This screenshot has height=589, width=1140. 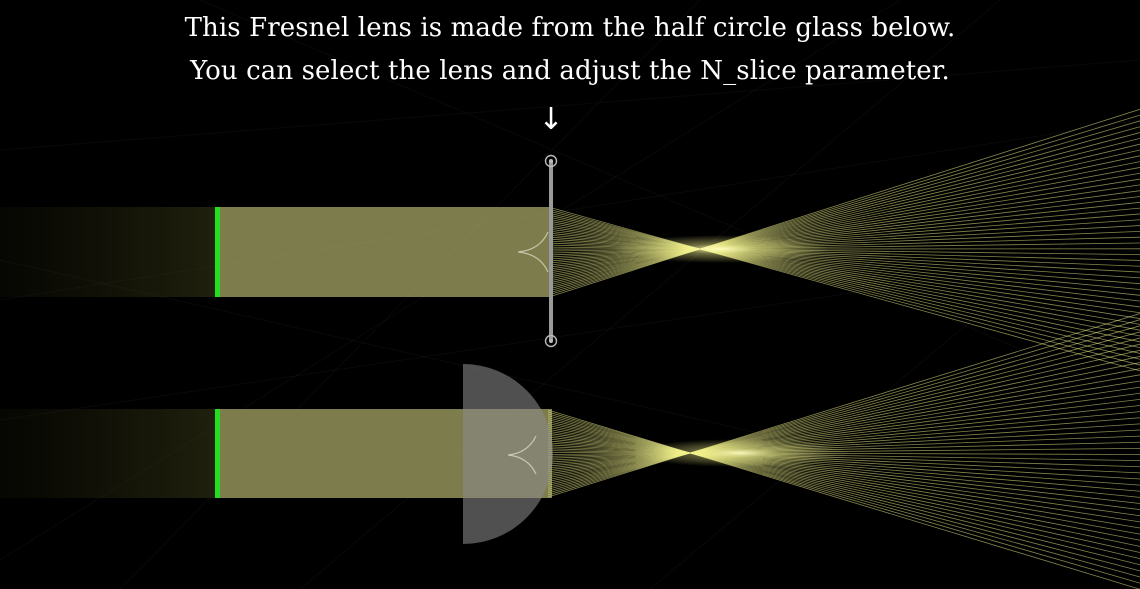 What do you see at coordinates (108, 453) in the screenshot?
I see `backward-beam-bottom` at bounding box center [108, 453].